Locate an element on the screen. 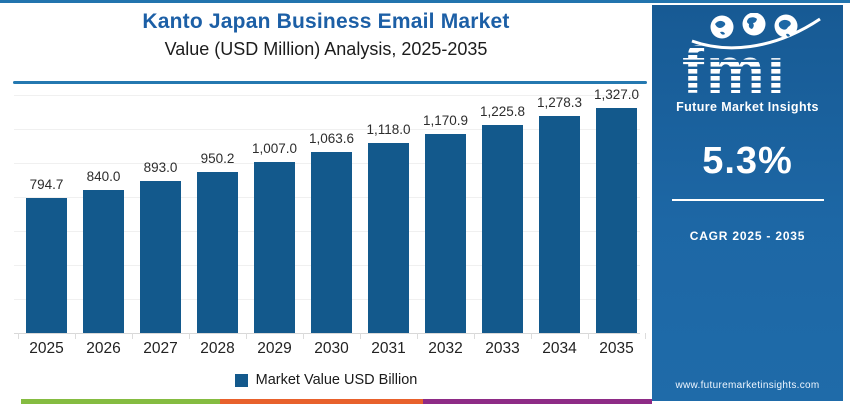  bar-value-label: 893.0 is located at coordinates (160, 168).